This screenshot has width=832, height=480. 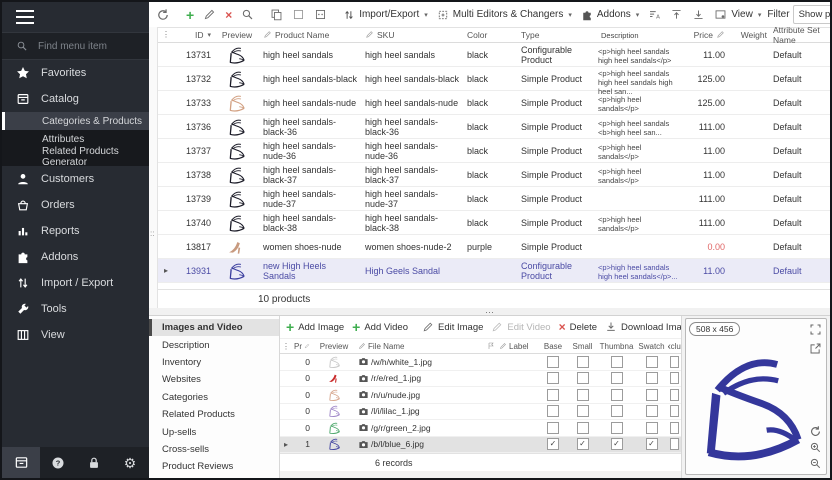 I want to click on column-header-file-name: File Name, so click(x=420, y=346).